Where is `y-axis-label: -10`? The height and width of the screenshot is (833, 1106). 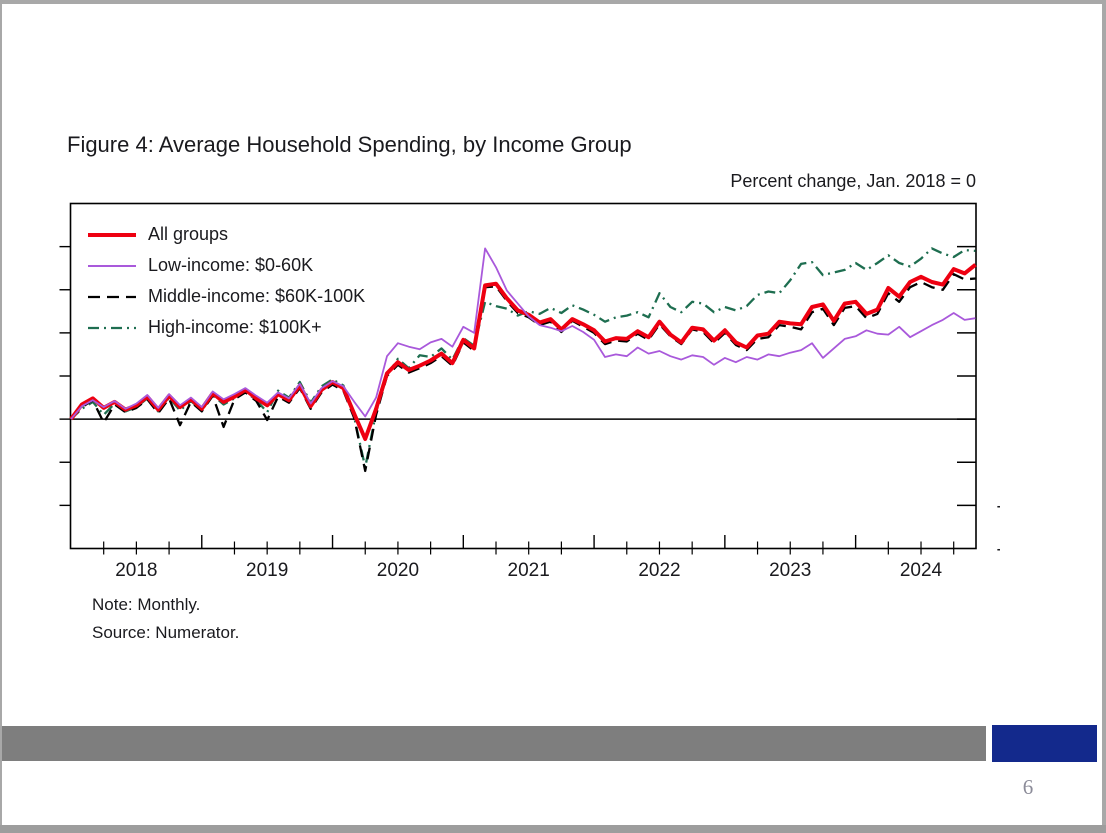 y-axis-label: -10 is located at coordinates (998, 506).